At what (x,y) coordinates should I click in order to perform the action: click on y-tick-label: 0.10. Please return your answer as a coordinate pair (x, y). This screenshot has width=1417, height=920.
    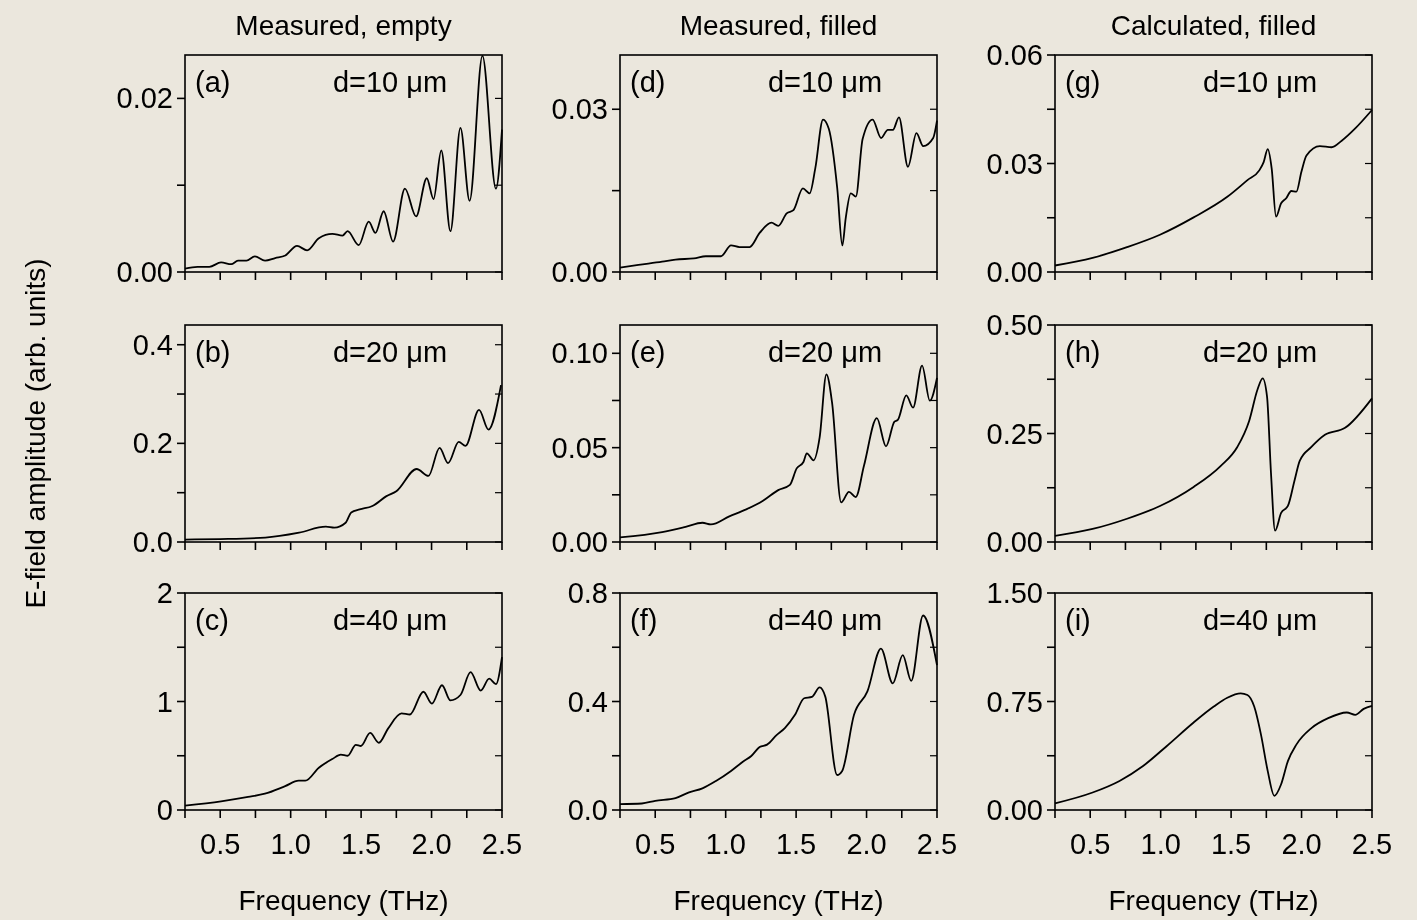
    Looking at the image, I should click on (579, 353).